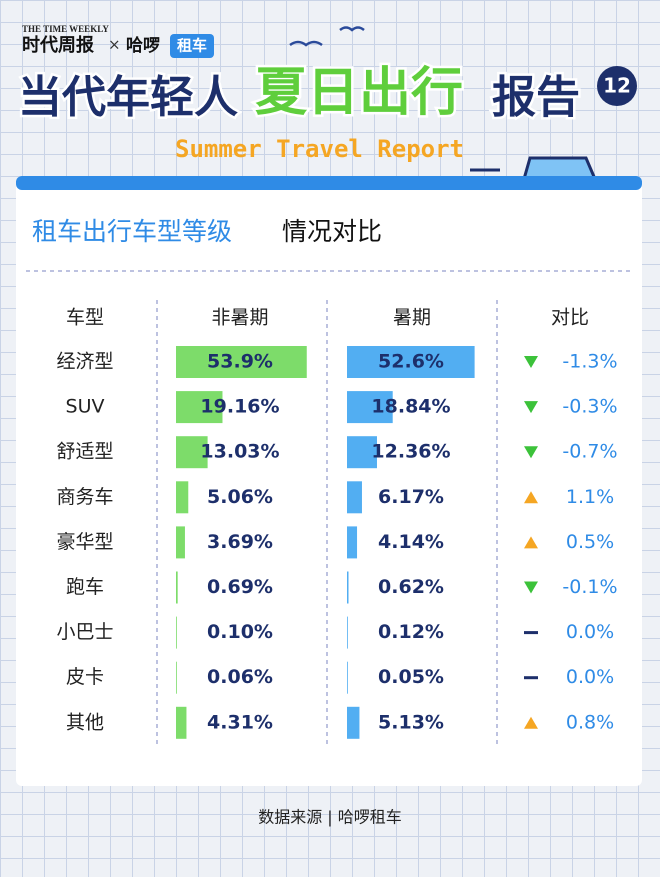 This screenshot has width=660, height=877. What do you see at coordinates (411, 722) in the screenshot?
I see `value-label: 5.13%` at bounding box center [411, 722].